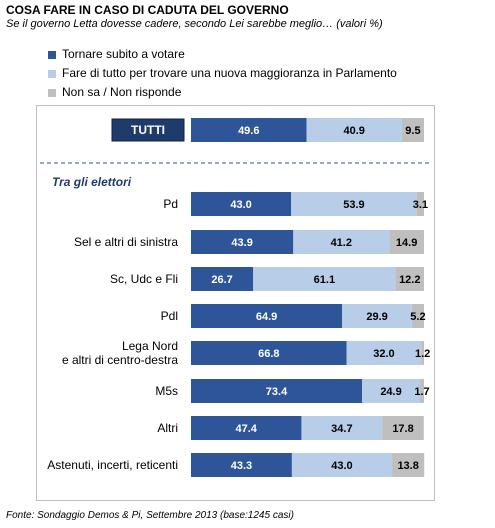 The height and width of the screenshot is (528, 495). I want to click on data-label: 73.4, so click(277, 392).